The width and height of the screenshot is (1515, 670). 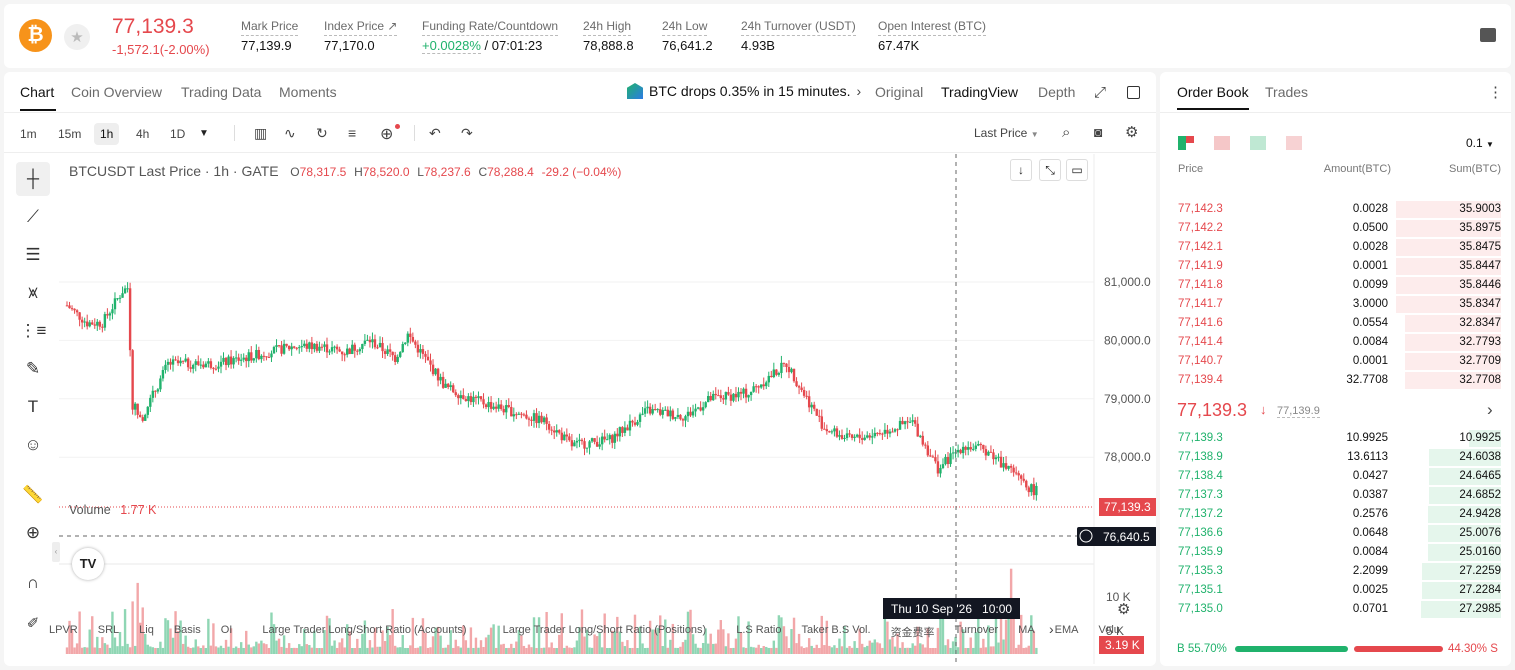 I want to click on emoji-tool-icon: ☺, so click(x=33, y=444).